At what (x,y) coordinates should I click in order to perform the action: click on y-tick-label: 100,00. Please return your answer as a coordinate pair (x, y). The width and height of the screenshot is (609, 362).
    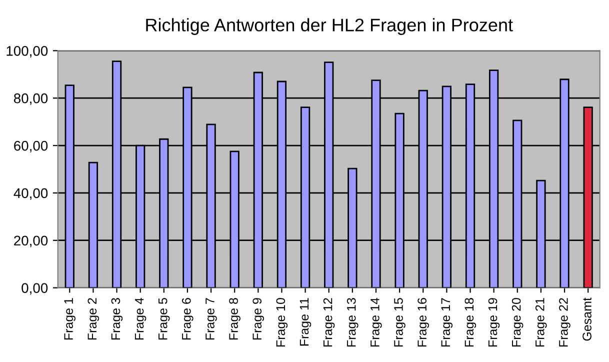
    Looking at the image, I should click on (27, 52).